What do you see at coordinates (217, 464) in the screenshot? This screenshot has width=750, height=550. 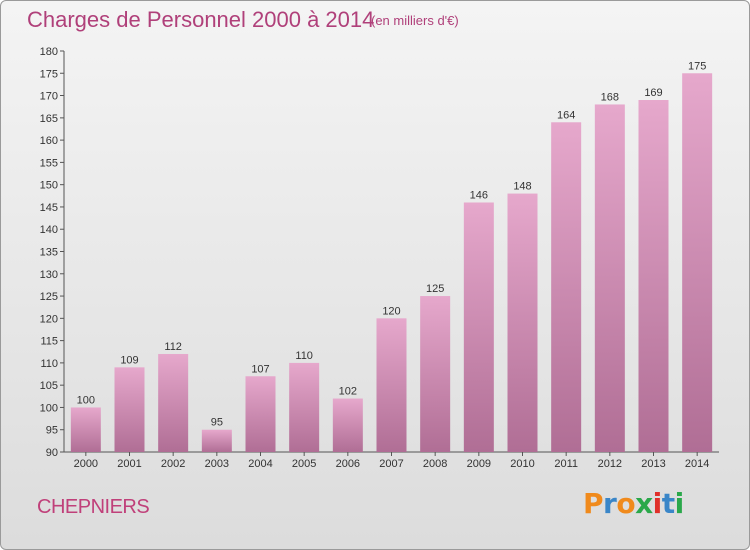 I see `x-tick-label-2003: 2003` at bounding box center [217, 464].